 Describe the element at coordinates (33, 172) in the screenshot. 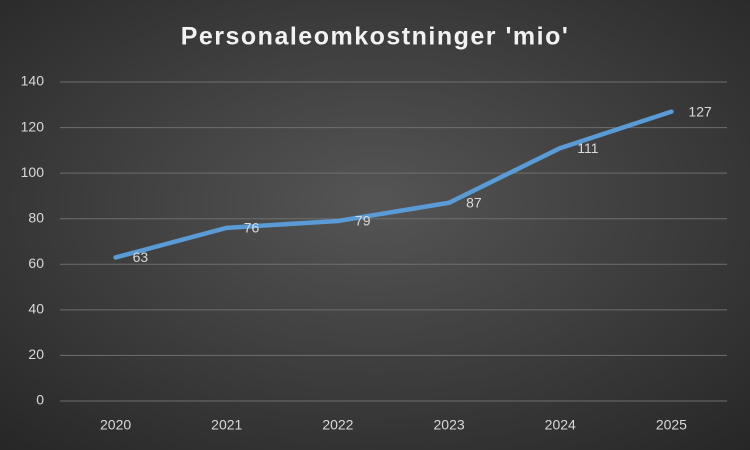

I see `y-tick-label: 100` at that location.